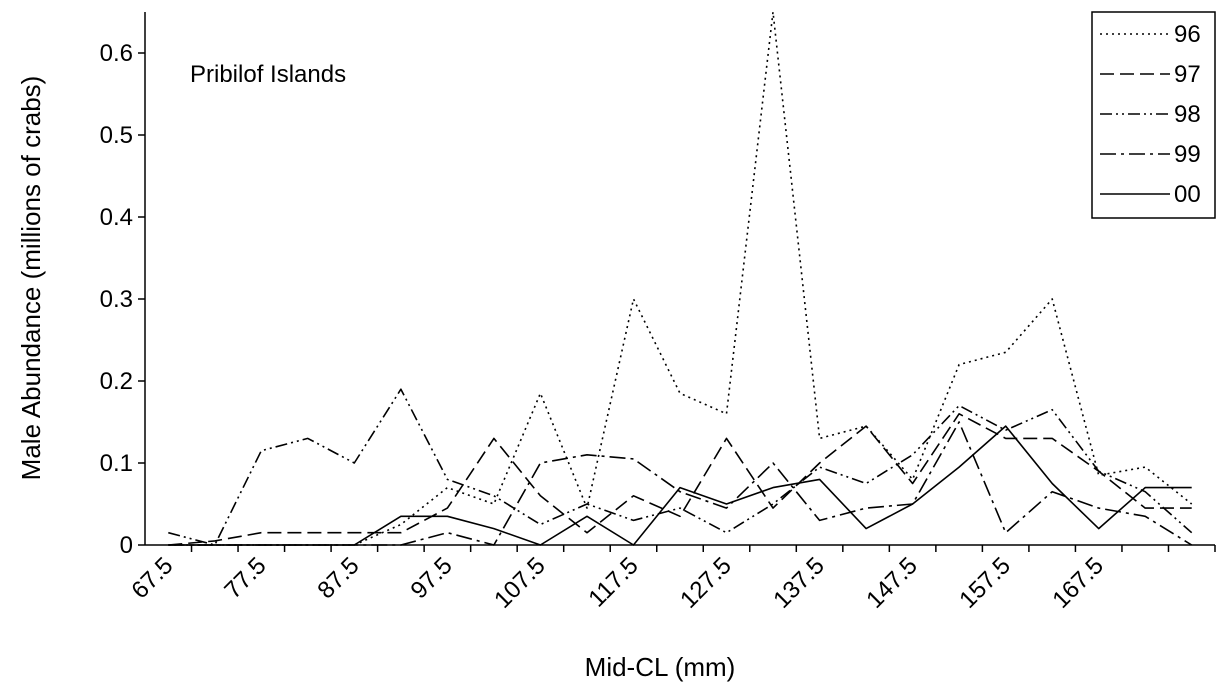 The height and width of the screenshot is (689, 1231). Describe the element at coordinates (892, 583) in the screenshot. I see `x-tick-label: 147.5` at that location.